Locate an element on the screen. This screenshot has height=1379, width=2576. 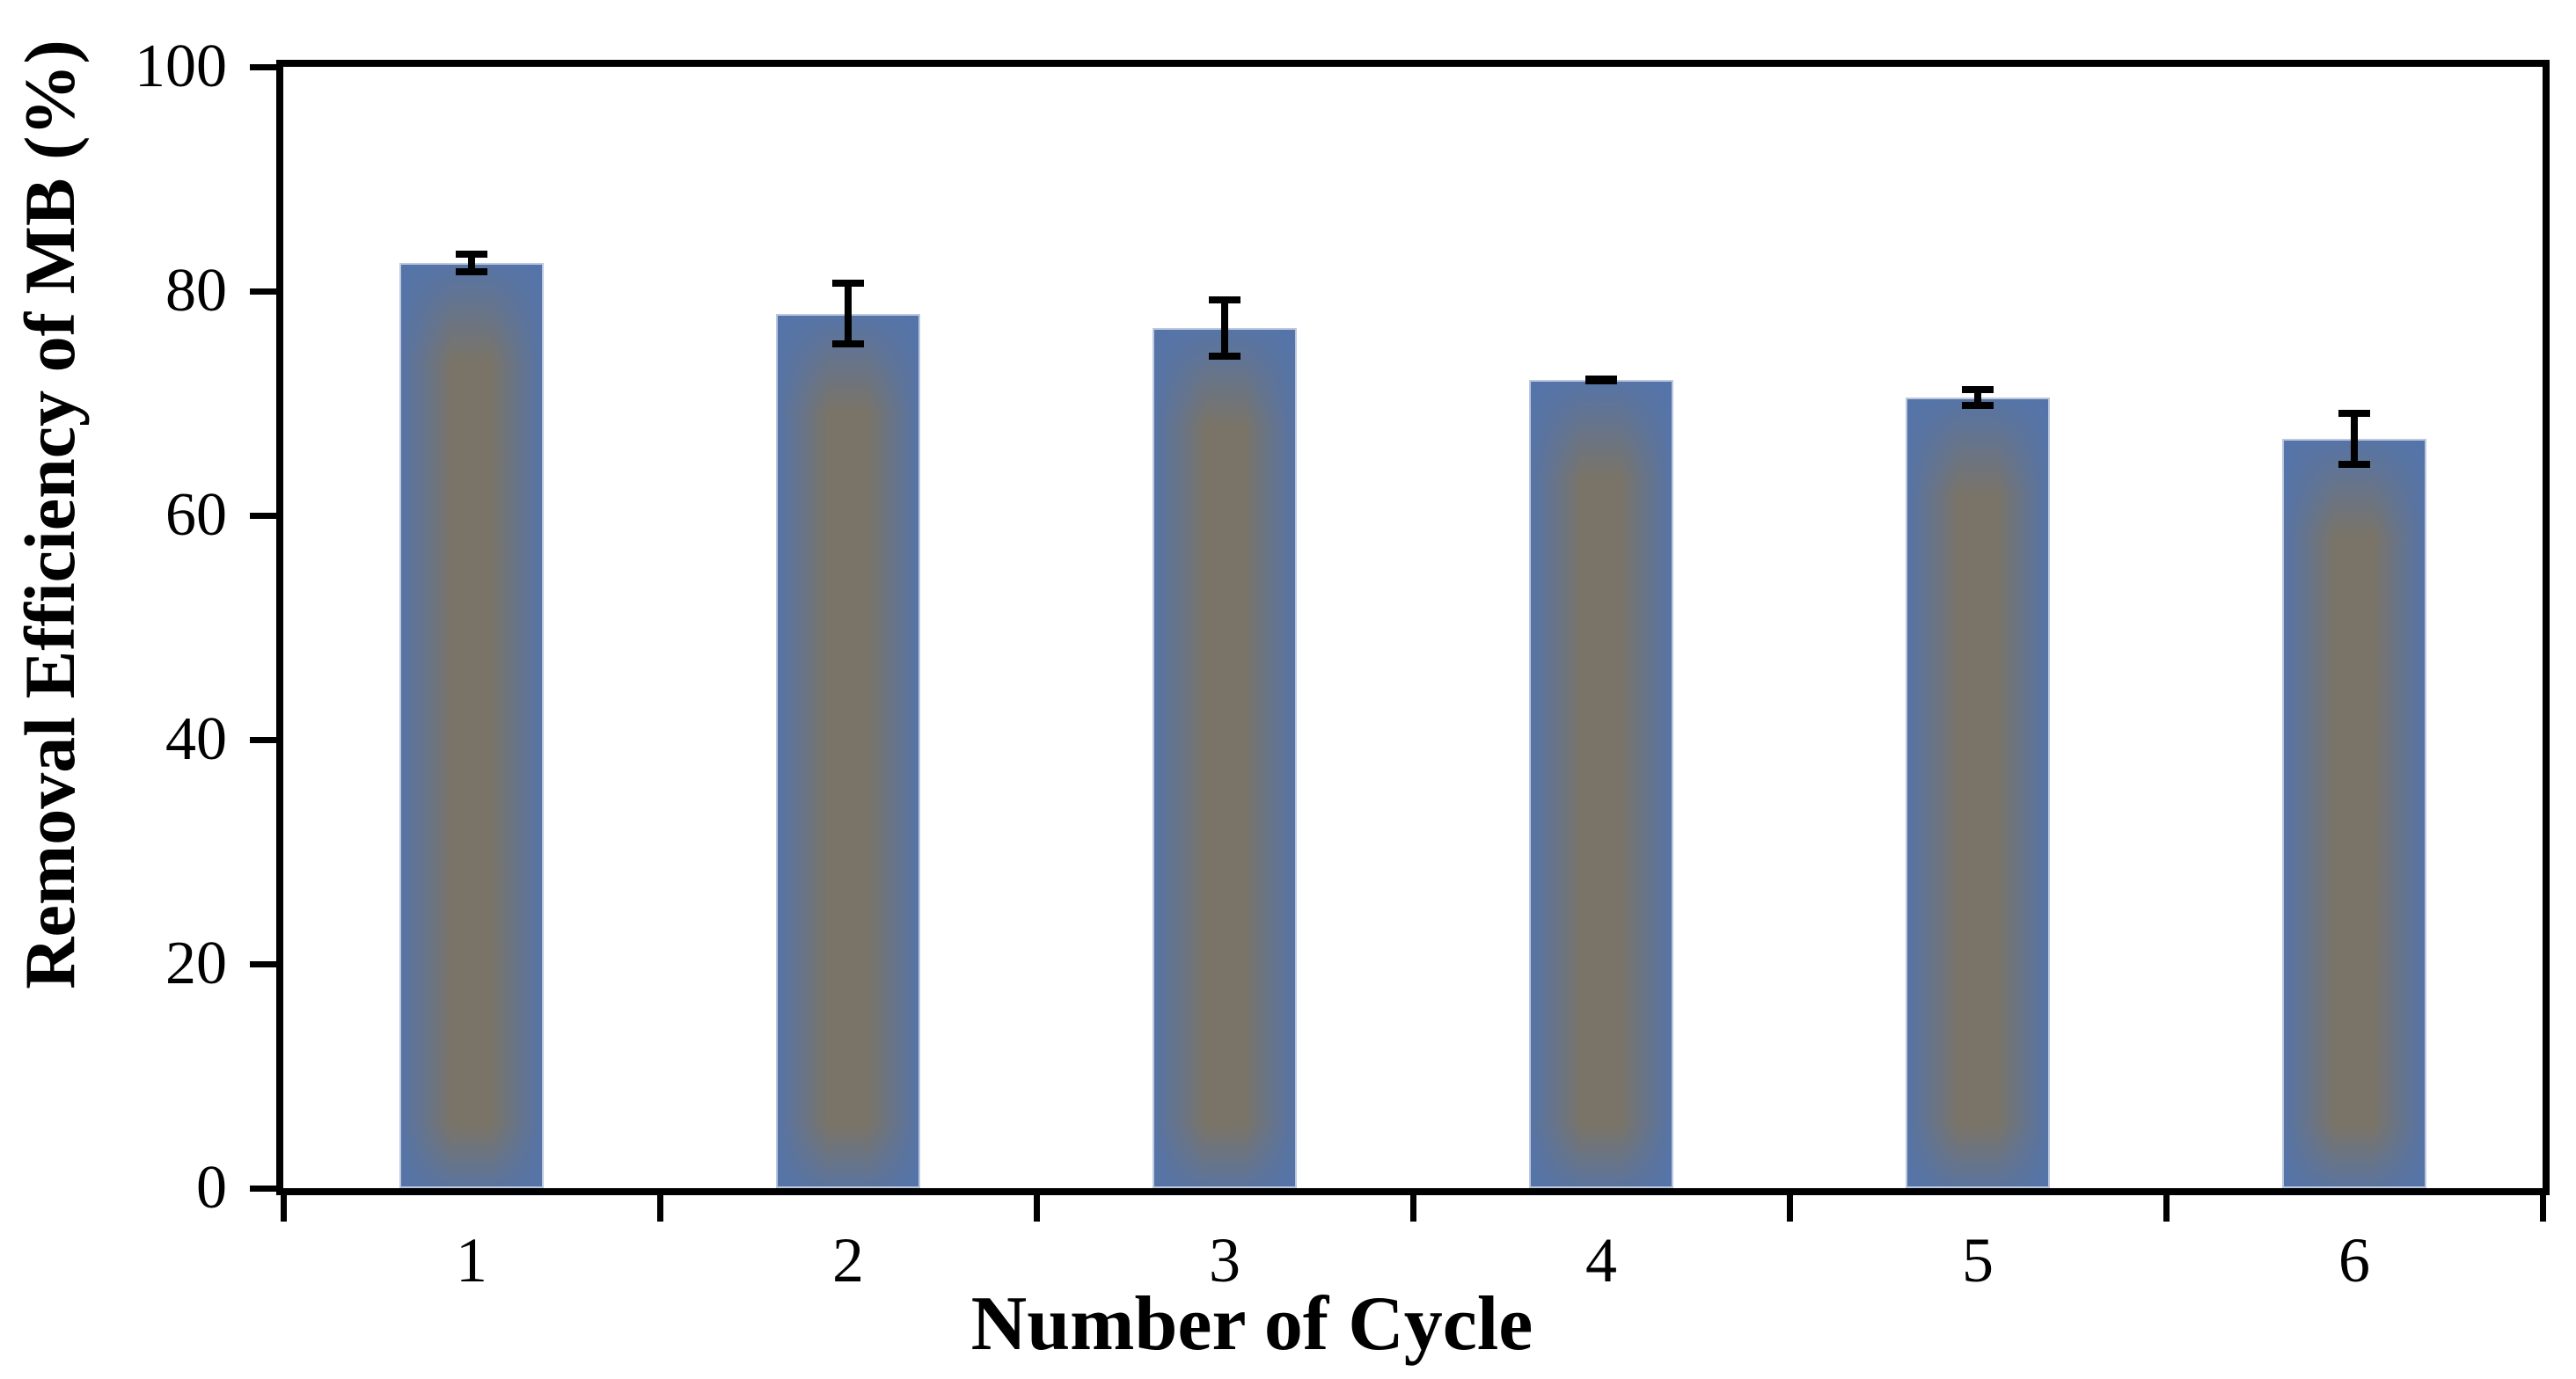
x-tick-label: 3 is located at coordinates (1224, 1260).